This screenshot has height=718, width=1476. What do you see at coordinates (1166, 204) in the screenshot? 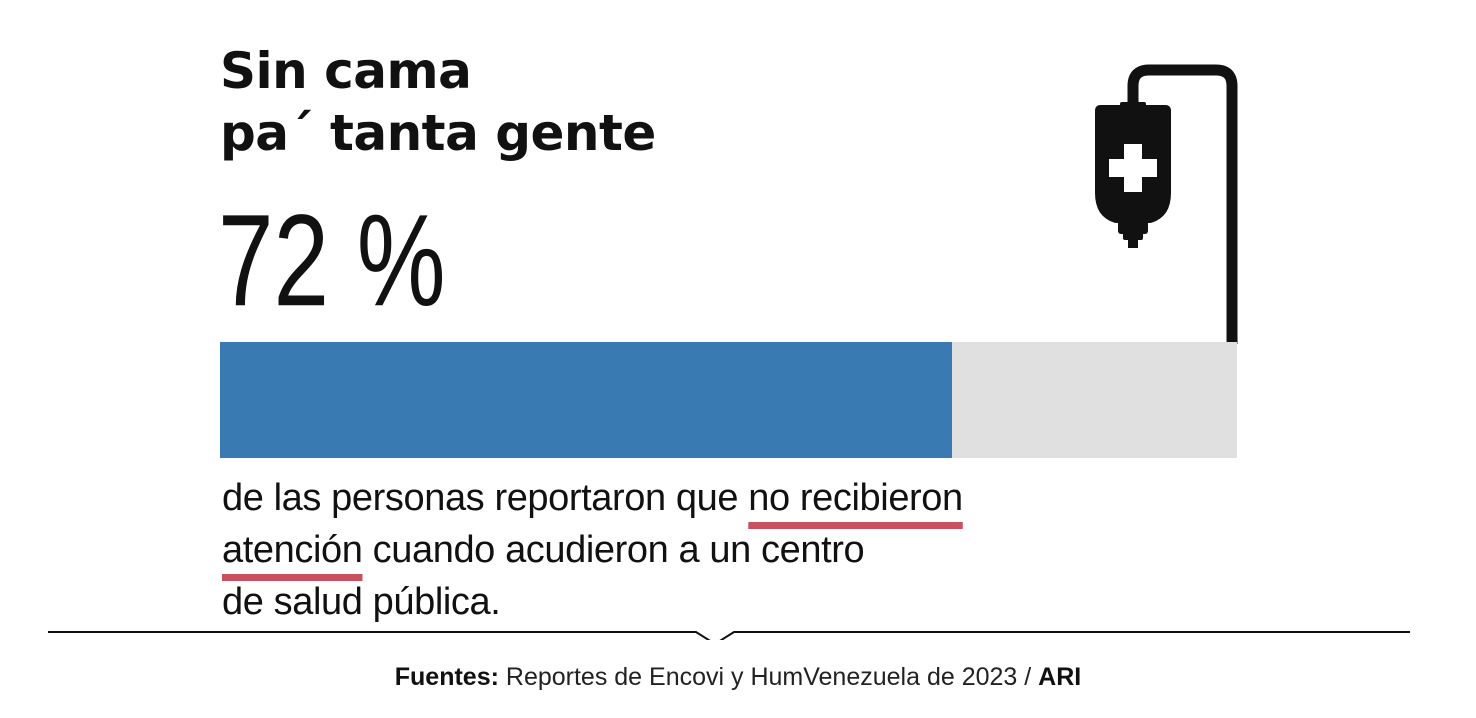
I see `iv-bag-icon` at bounding box center [1166, 204].